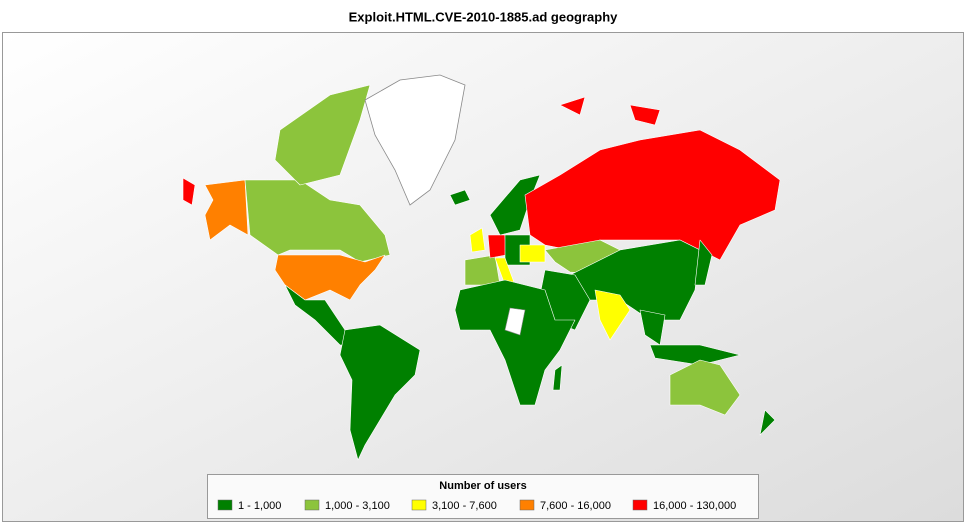 Image resolution: width=966 pixels, height=525 pixels. Describe the element at coordinates (464, 506) in the screenshot. I see `legend-label: 3,100 - 7,600` at that location.